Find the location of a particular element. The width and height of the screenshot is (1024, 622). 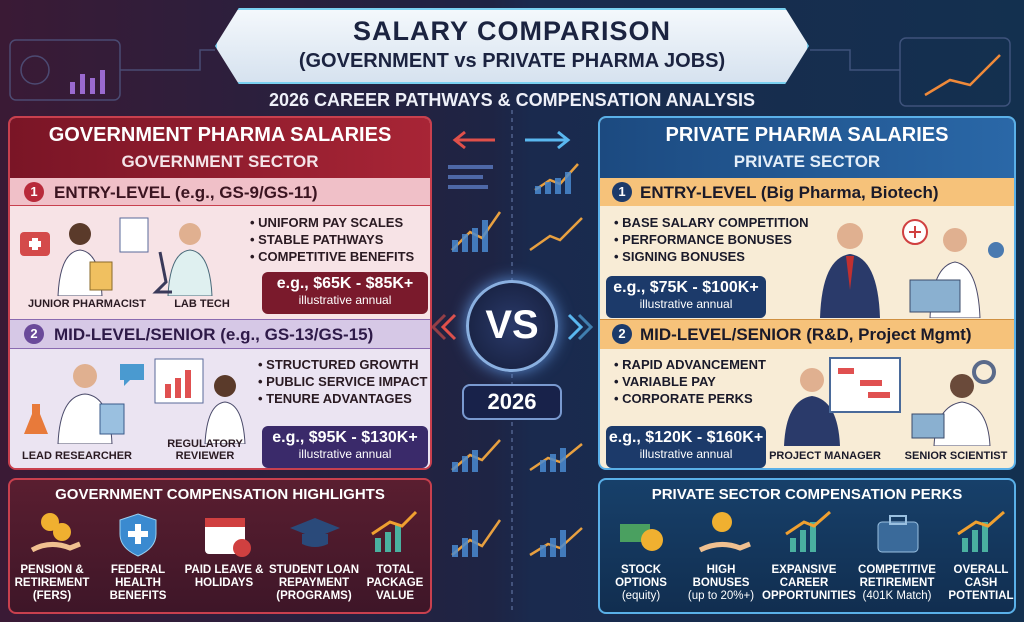

bullet: SIGNING BONUSES is located at coordinates (711, 256).